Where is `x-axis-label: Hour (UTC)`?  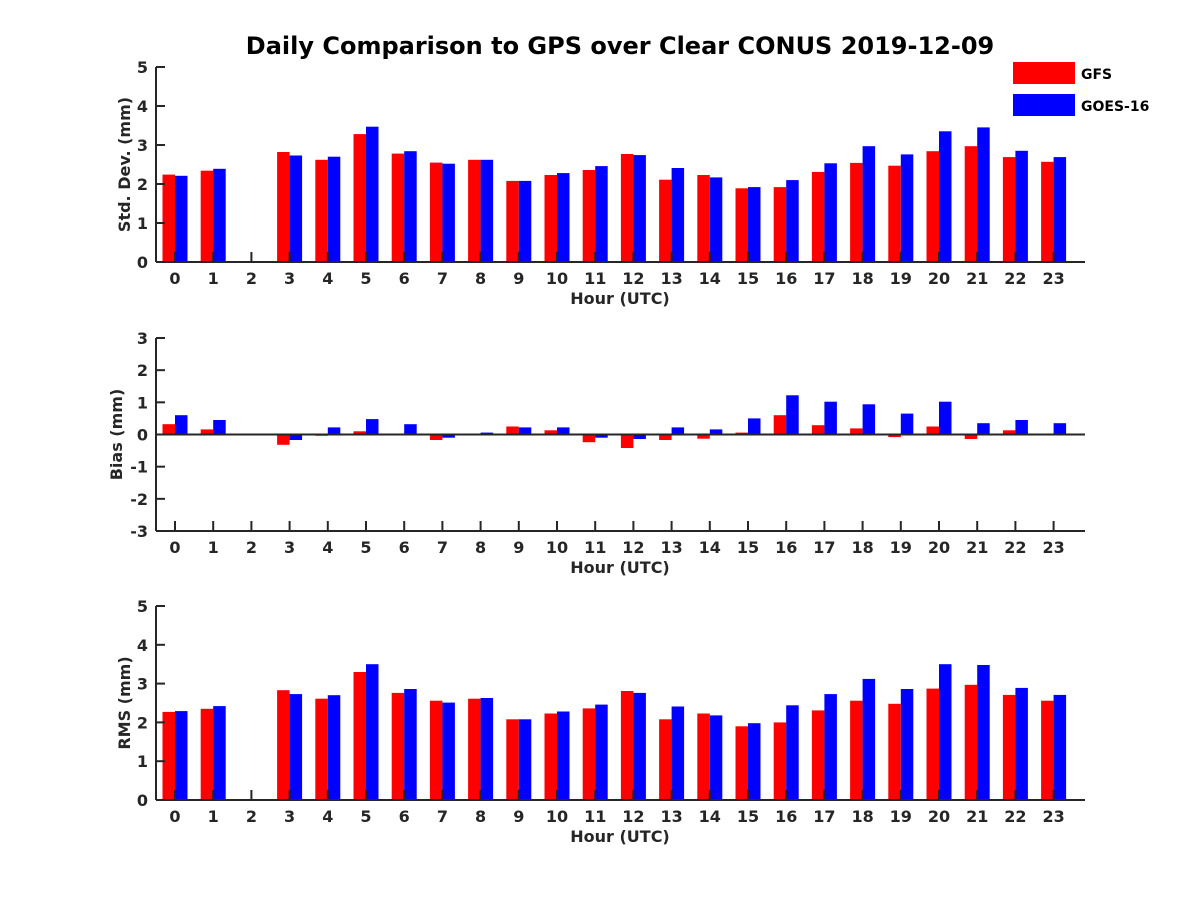 x-axis-label: Hour (UTC) is located at coordinates (620, 298).